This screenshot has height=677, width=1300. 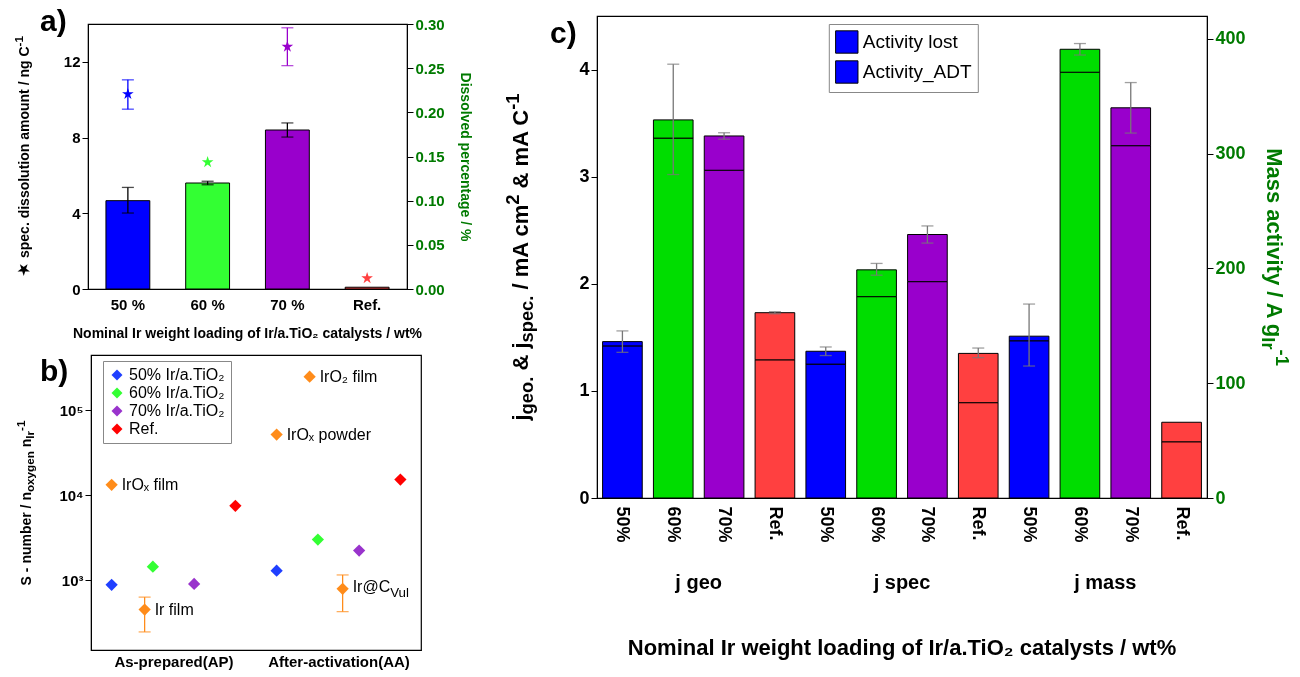 I want to click on y-tick-label: 10³, so click(x=72, y=580).